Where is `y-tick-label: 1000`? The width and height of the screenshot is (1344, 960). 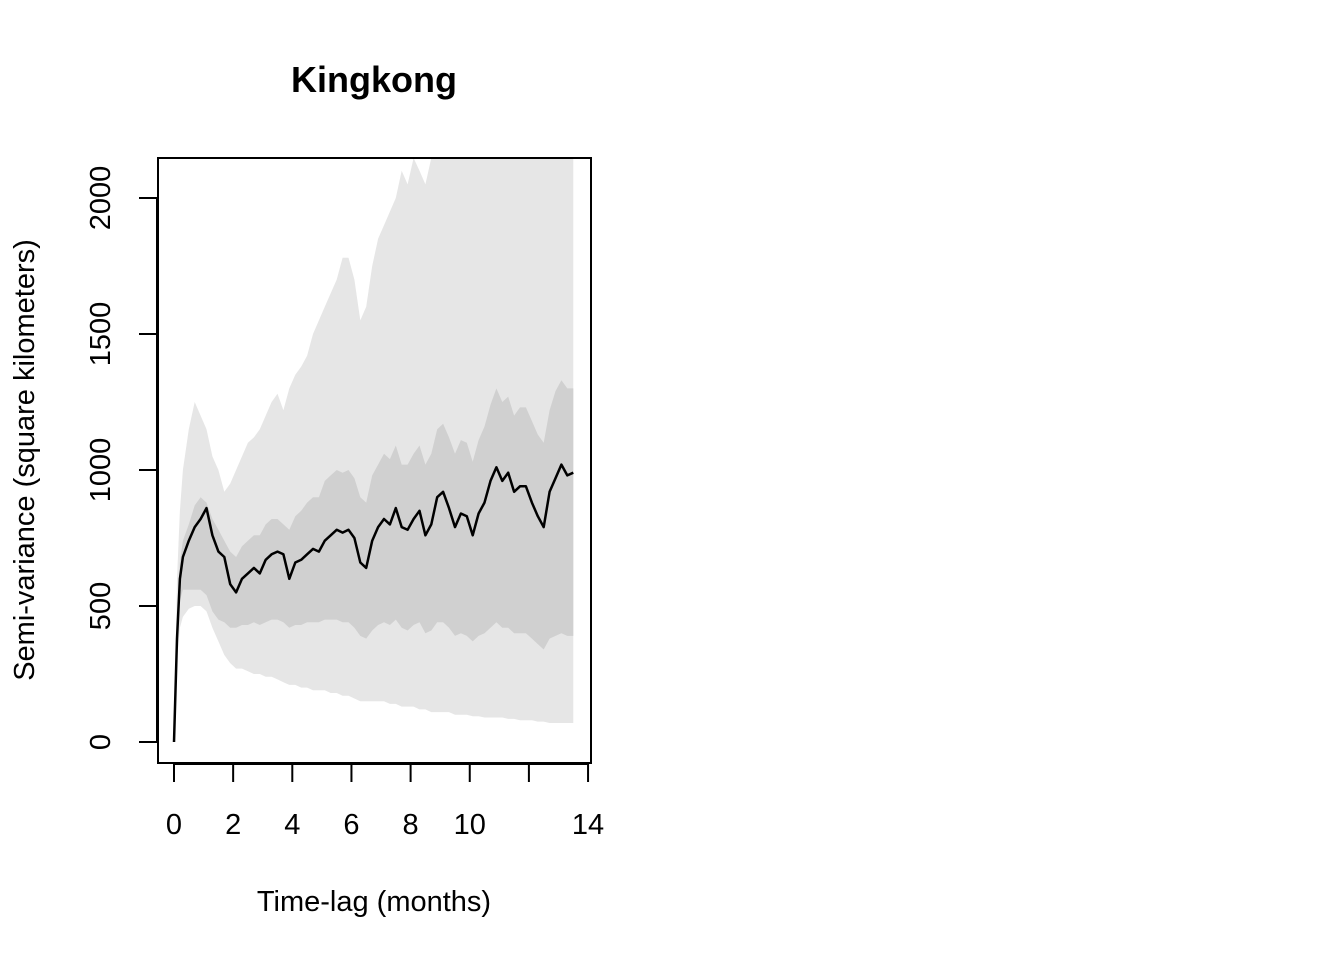
y-tick-label: 1000 is located at coordinates (101, 470).